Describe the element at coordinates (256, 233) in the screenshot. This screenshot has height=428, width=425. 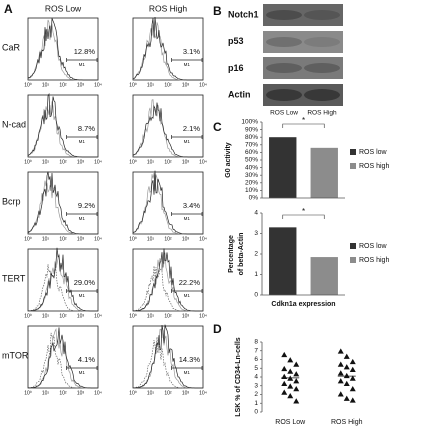
I see `y-tick-label: 3` at that location.